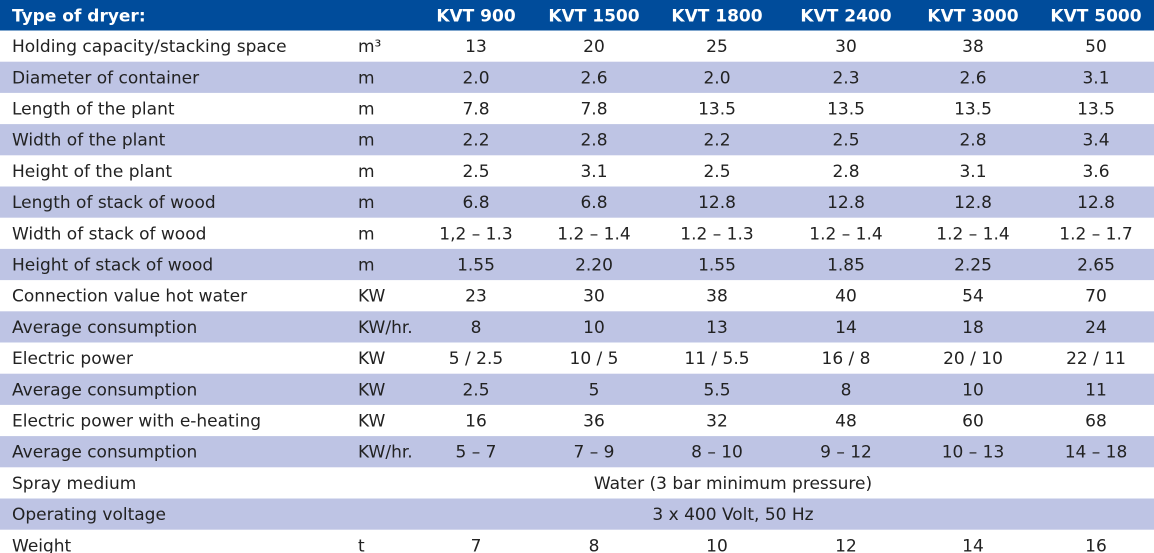 The image size is (1154, 553). Describe the element at coordinates (593, 16) in the screenshot. I see `header-cell: KVT 1500` at that location.